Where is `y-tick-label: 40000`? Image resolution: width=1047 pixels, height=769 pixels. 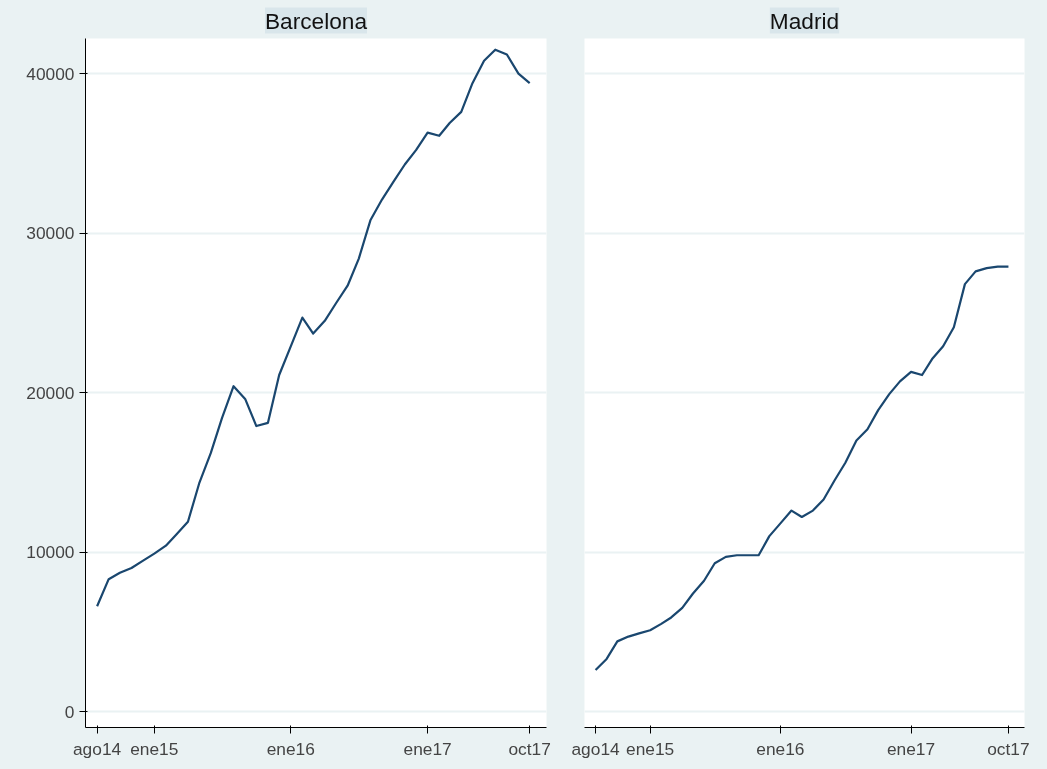 y-tick-label: 40000 is located at coordinates (50, 73).